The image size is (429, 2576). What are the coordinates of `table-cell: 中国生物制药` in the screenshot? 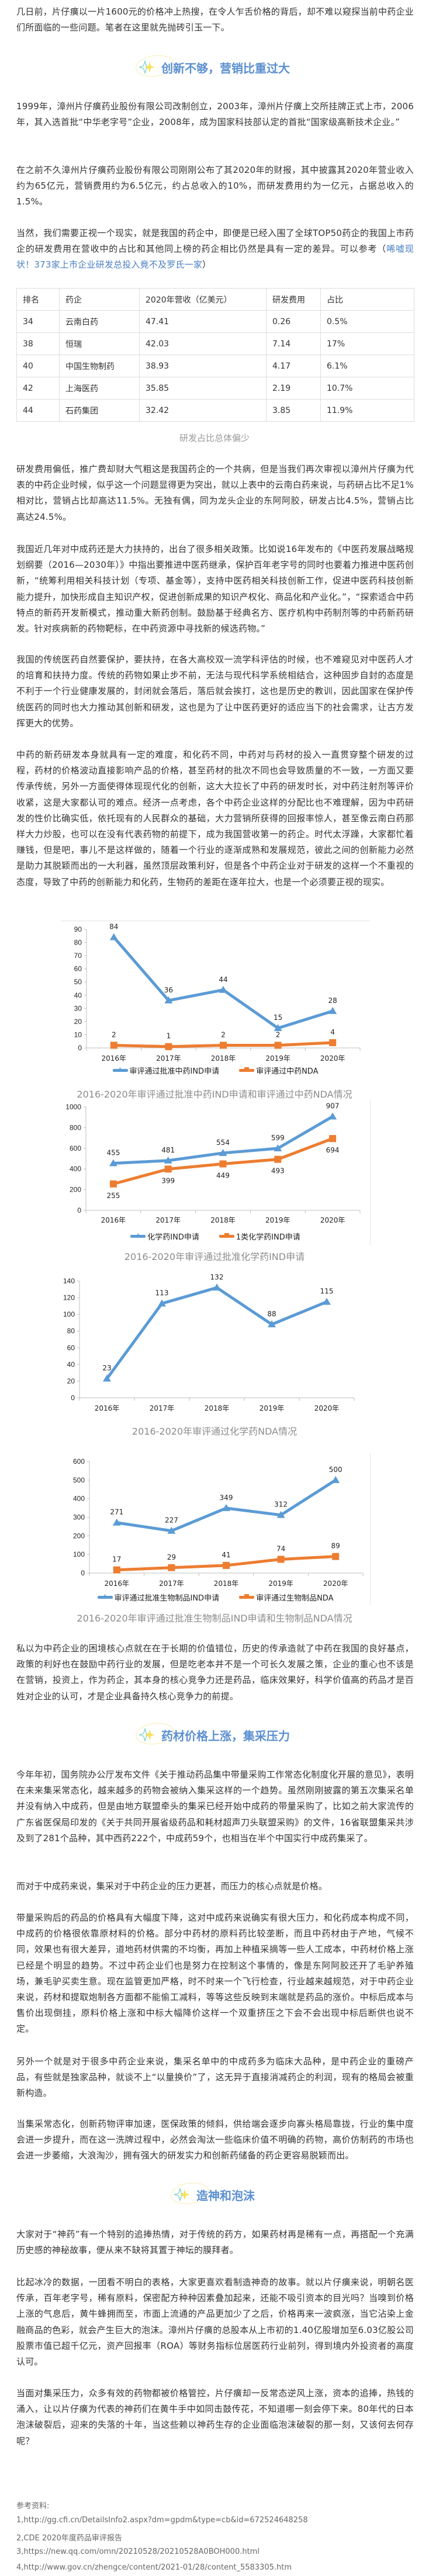 It's located at (100, 366).